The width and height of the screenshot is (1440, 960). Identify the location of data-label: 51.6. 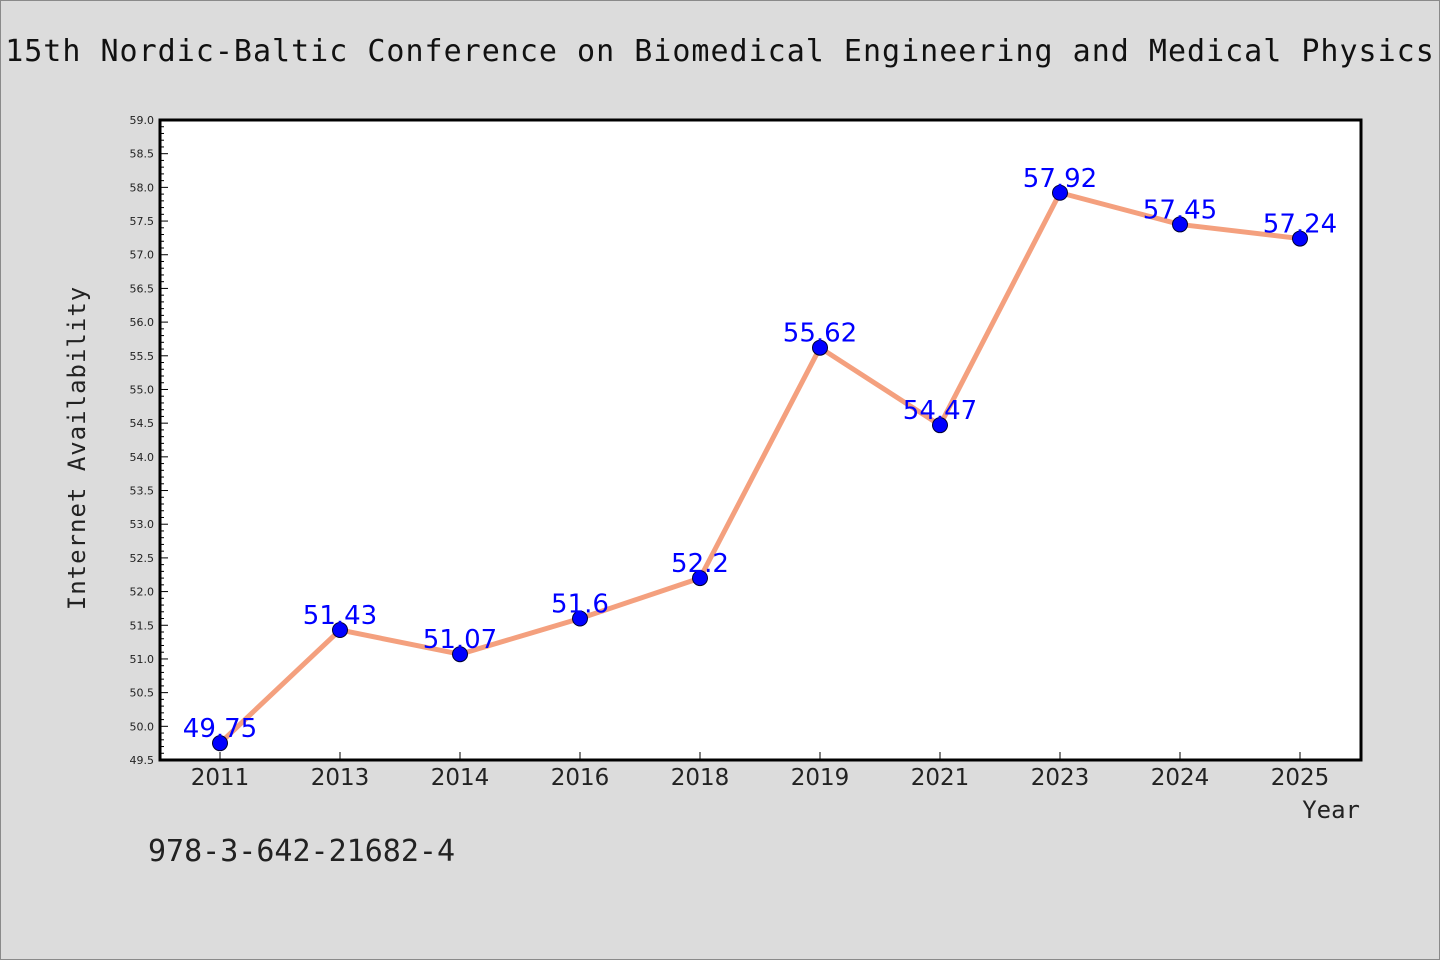
(580, 605).